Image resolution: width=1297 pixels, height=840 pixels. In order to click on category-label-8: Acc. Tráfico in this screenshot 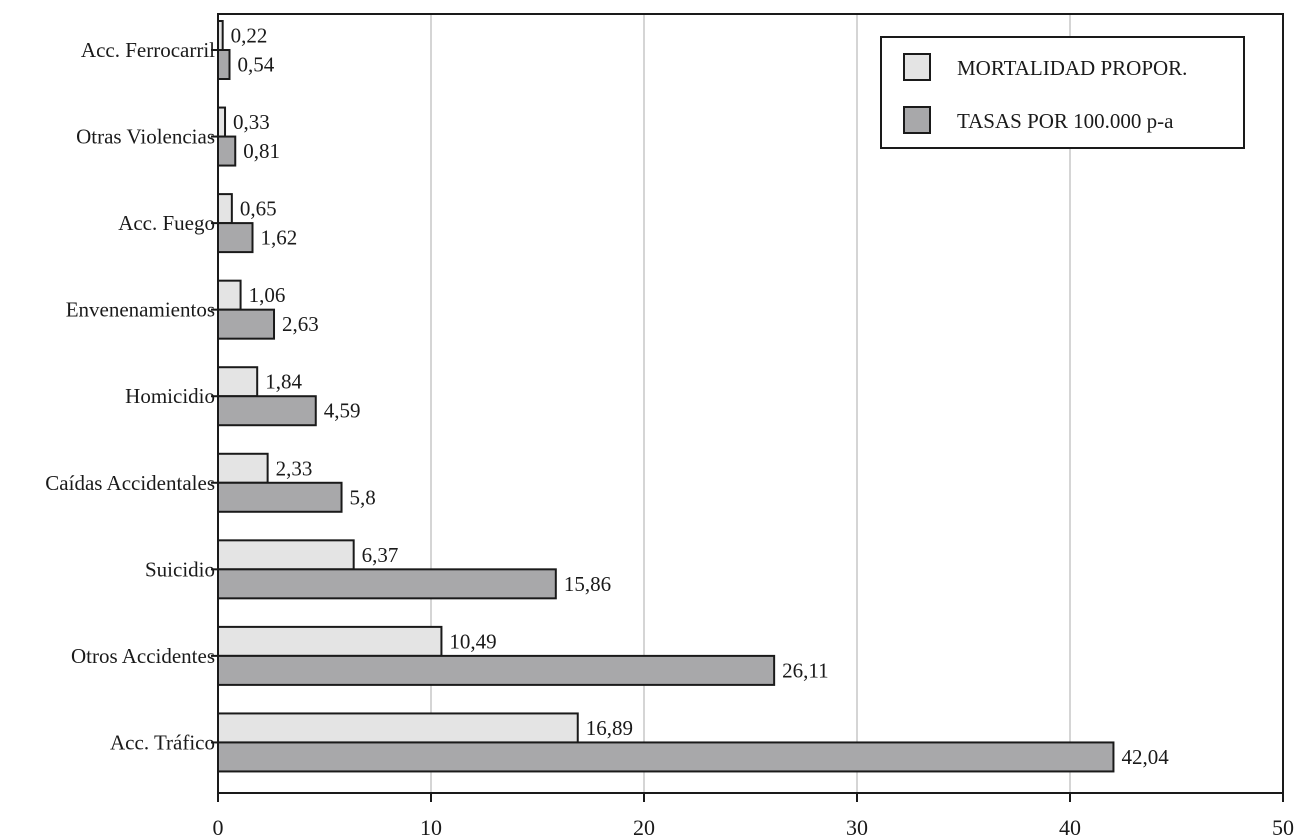, I will do `click(162, 742)`.